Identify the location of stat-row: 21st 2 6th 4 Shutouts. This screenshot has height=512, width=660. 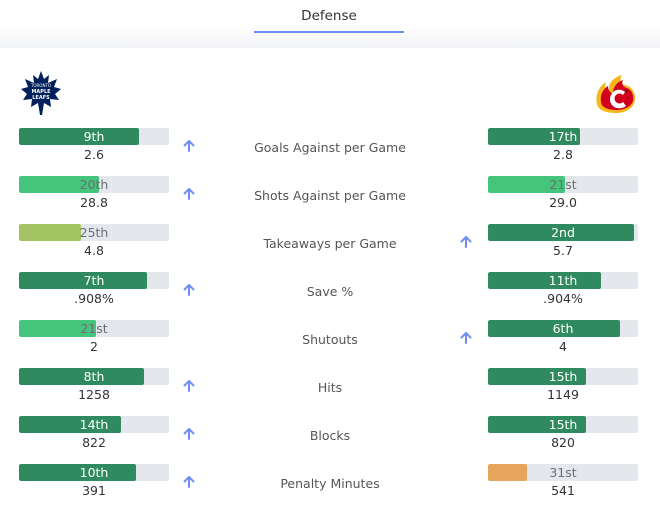
(330, 344).